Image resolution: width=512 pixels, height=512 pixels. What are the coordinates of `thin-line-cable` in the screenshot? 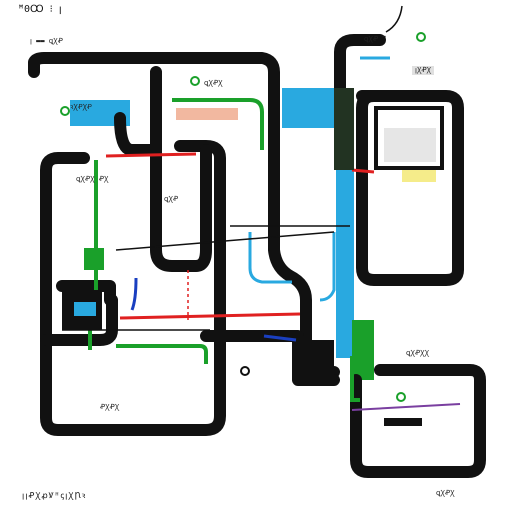 It's located at (394, 19).